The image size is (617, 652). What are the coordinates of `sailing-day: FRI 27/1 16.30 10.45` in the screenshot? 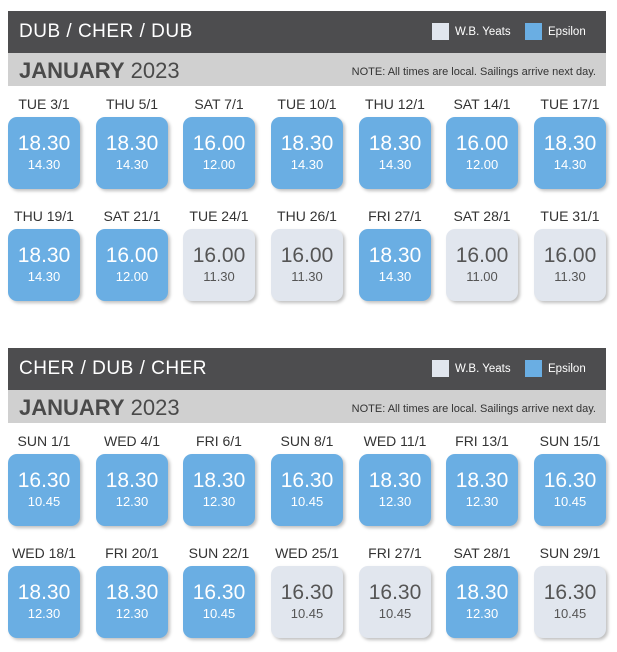 It's located at (395, 590).